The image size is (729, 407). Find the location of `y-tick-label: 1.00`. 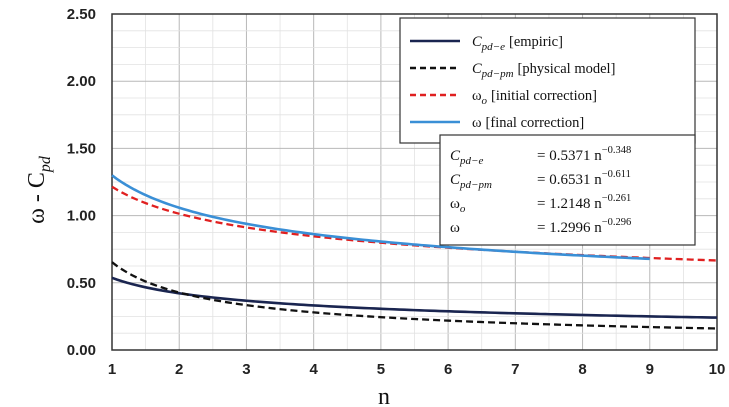

y-tick-label: 1.00 is located at coordinates (81, 216).